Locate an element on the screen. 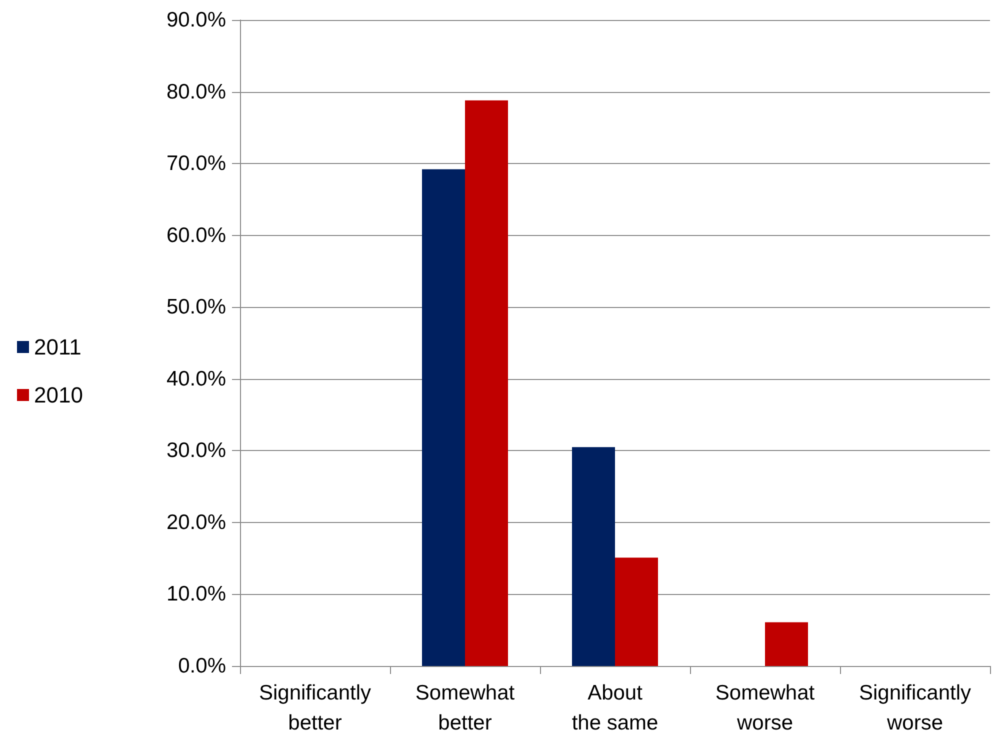 The image size is (1000, 742). legend-label: 2010 is located at coordinates (58, 395).